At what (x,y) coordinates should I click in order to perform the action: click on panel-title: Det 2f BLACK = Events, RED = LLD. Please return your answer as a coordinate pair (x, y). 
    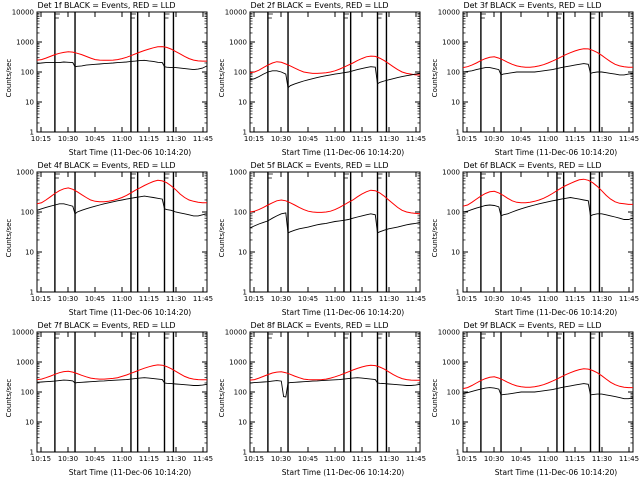
    Looking at the image, I should click on (319, 5).